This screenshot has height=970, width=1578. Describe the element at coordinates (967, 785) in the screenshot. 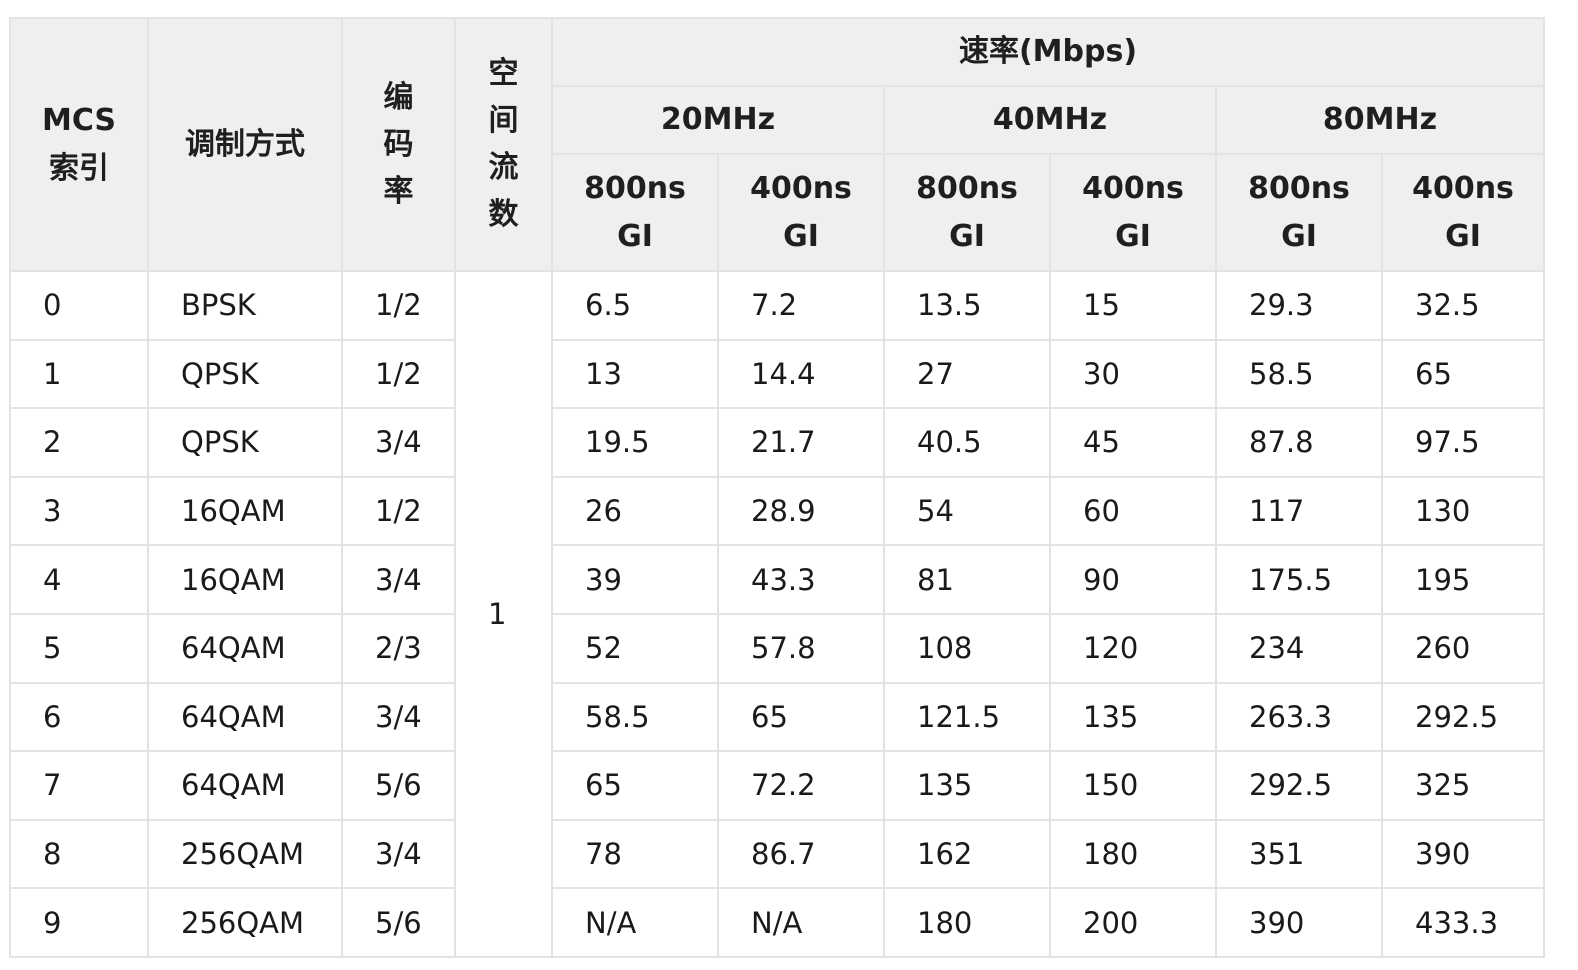

I see `cell-rate-40mhz-800ns: 135` at that location.